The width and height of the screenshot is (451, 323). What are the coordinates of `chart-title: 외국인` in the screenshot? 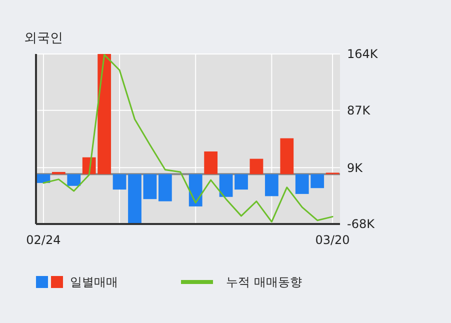 It's located at (43, 38).